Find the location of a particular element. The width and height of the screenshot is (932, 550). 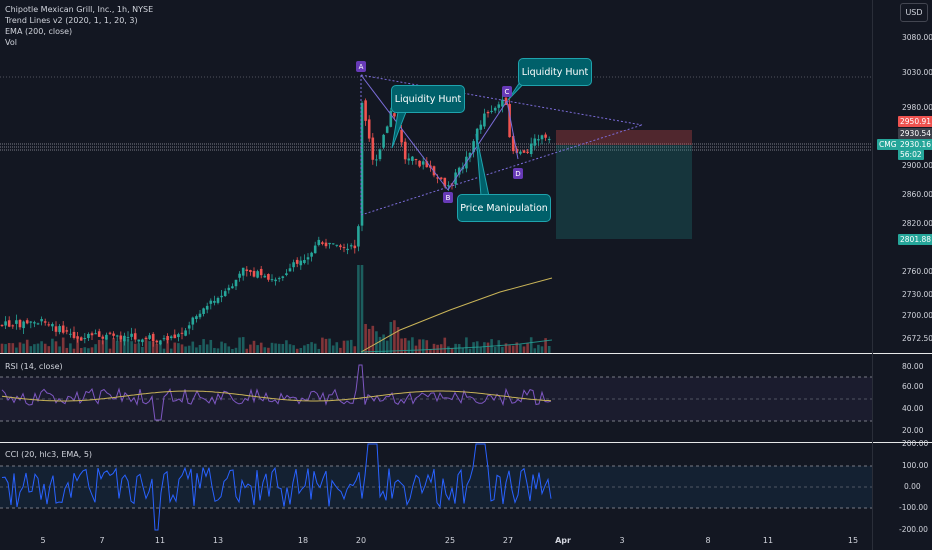

cci-tick: -100.00 is located at coordinates (913, 507).